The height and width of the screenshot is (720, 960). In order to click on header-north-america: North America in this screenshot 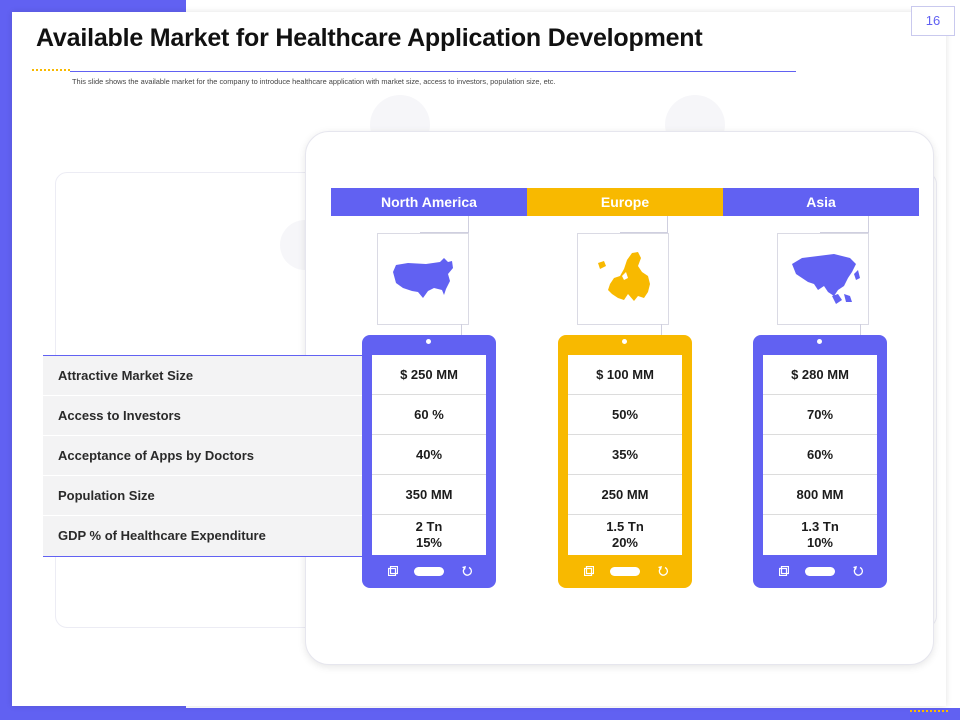, I will do `click(429, 202)`.